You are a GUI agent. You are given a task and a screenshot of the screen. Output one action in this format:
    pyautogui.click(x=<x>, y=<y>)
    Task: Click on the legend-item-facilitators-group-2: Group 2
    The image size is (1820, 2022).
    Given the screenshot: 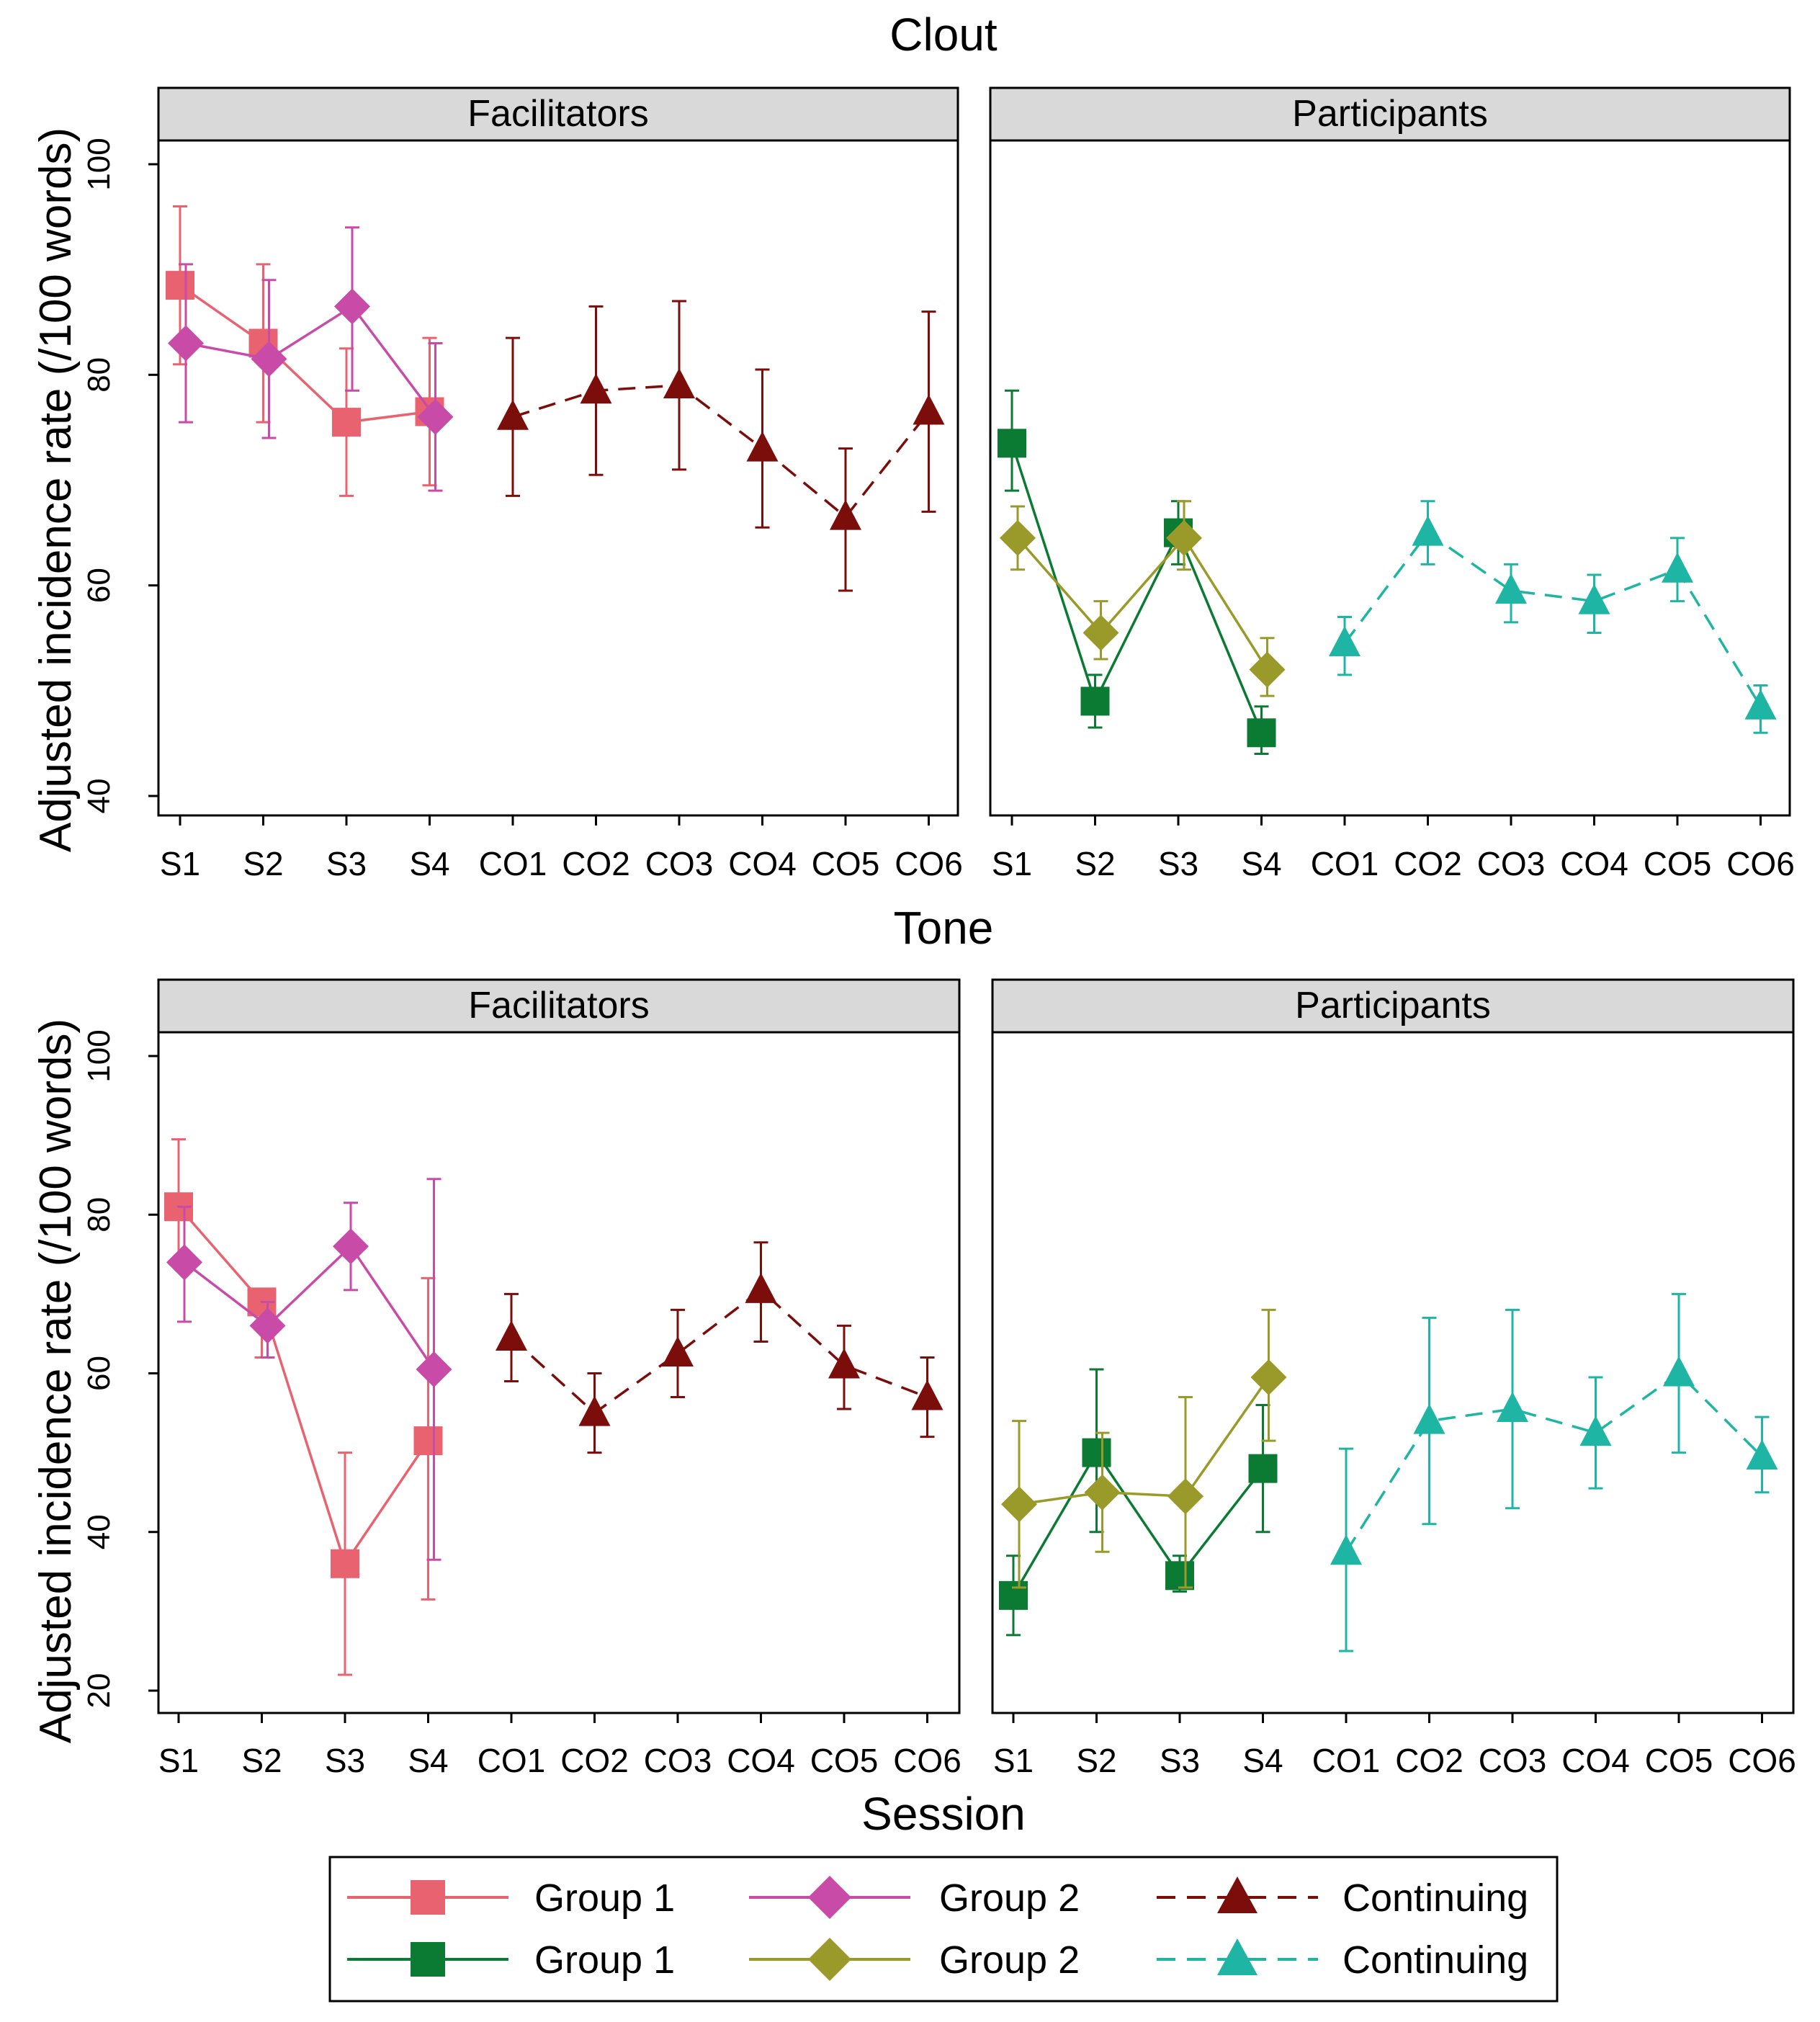 What is the action you would take?
    pyautogui.click(x=914, y=1898)
    